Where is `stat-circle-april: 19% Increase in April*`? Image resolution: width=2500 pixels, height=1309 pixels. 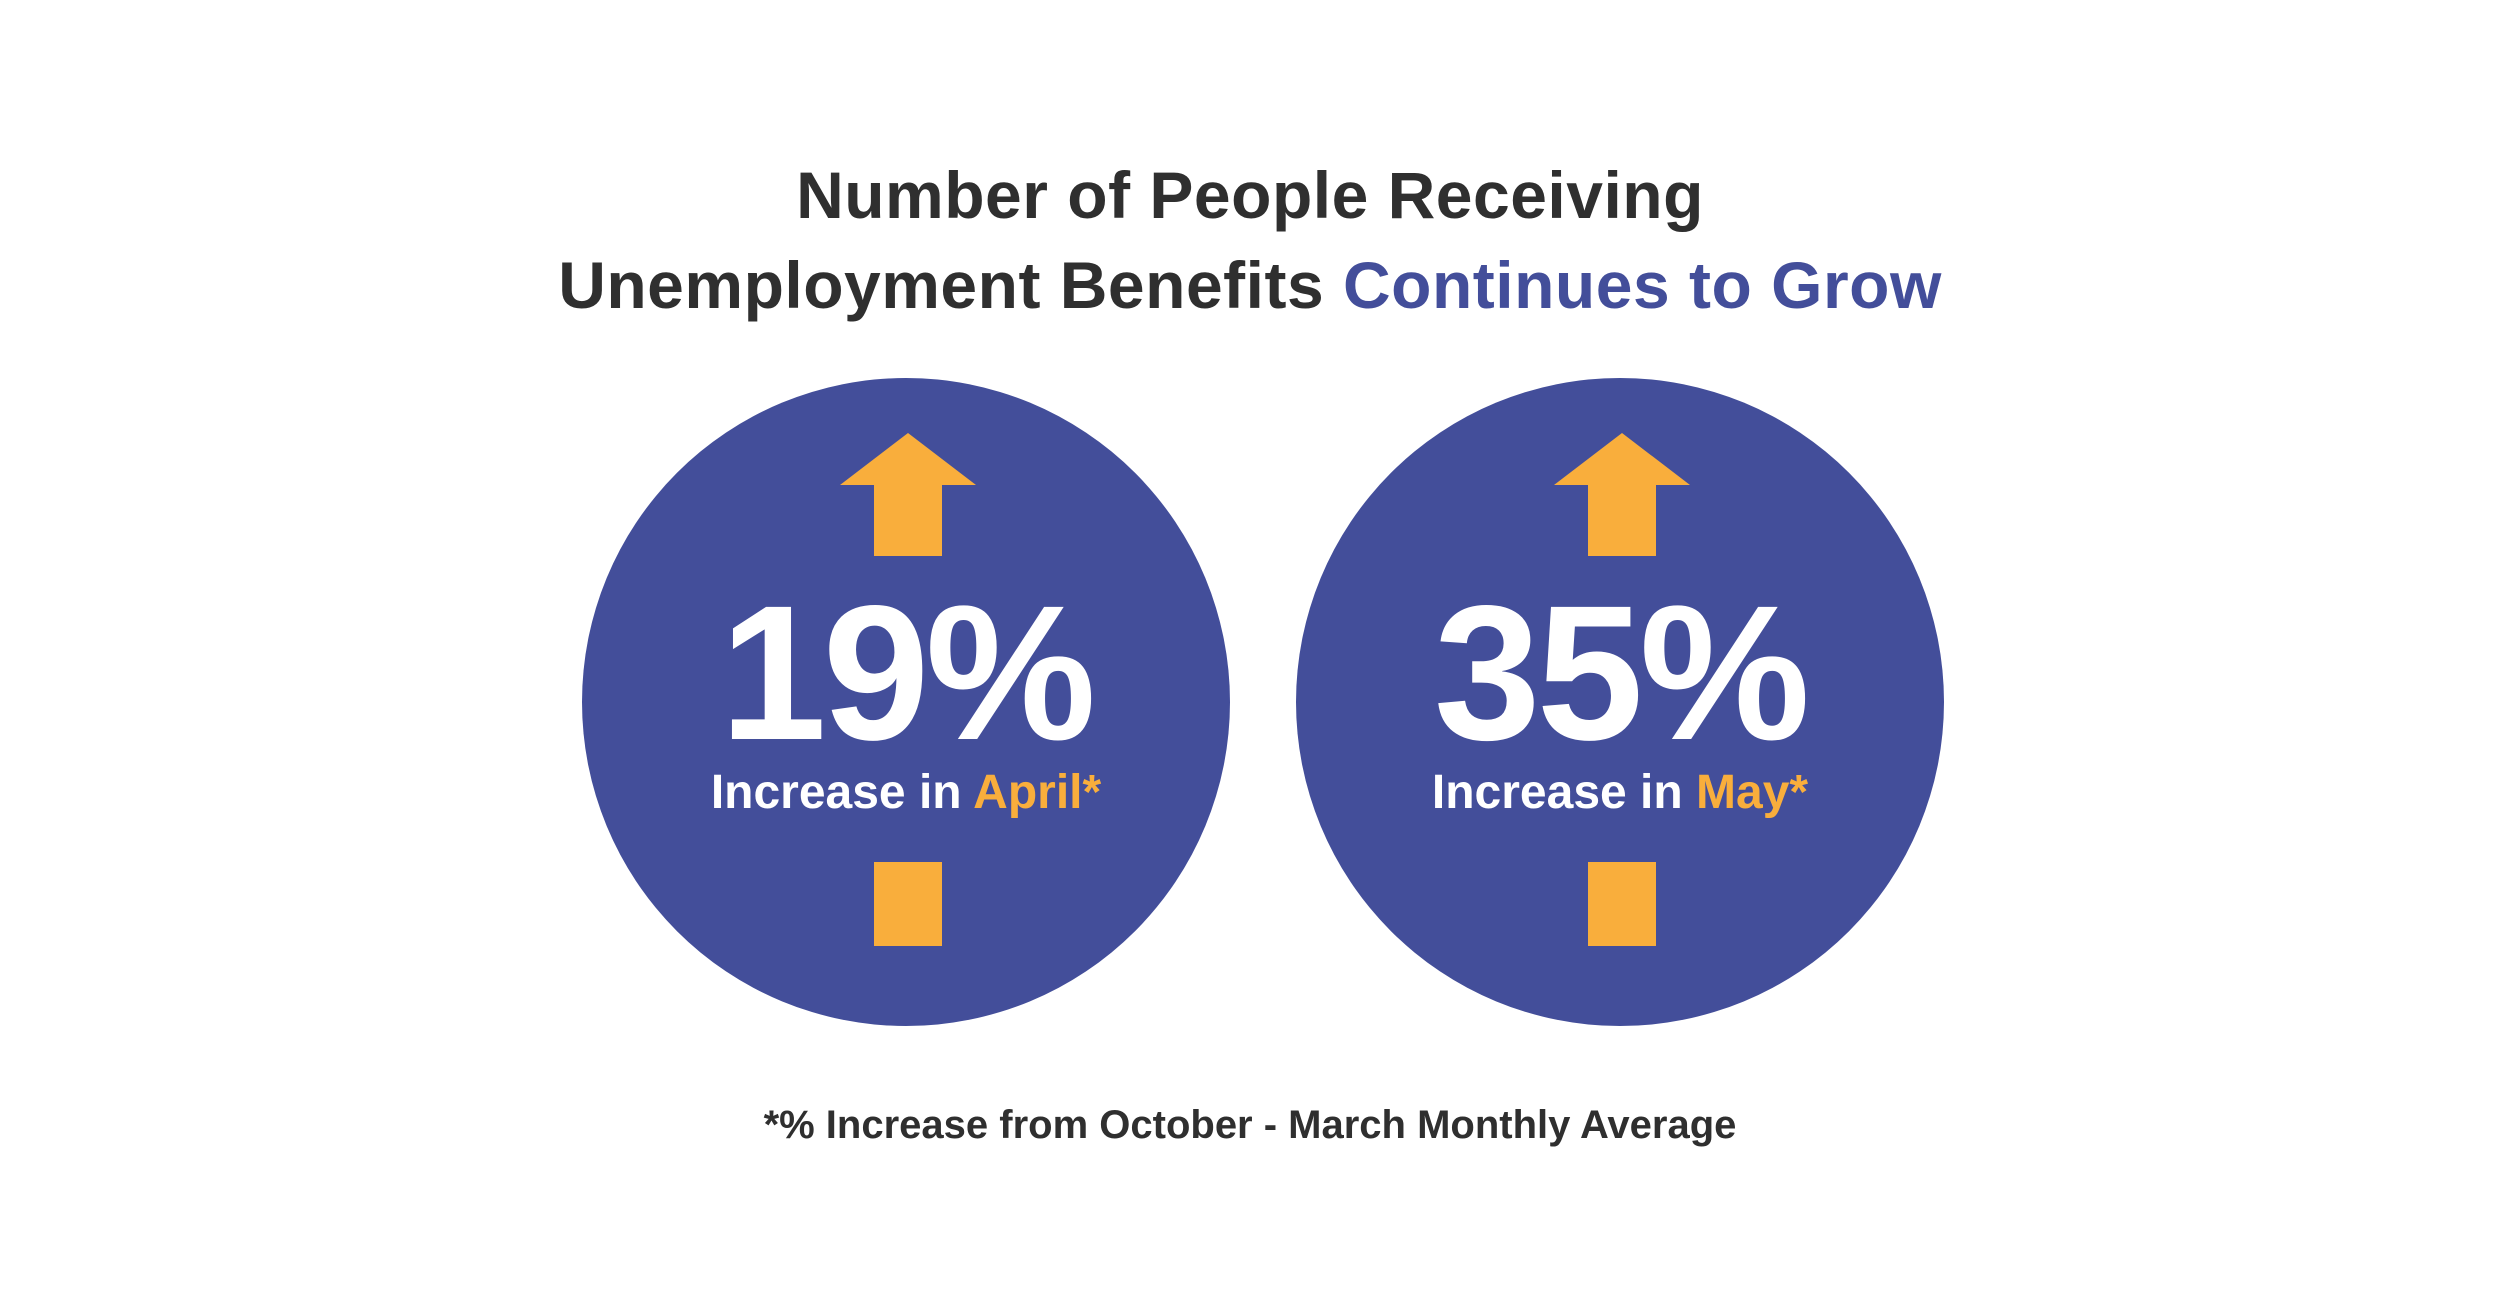 stat-circle-april: 19% Increase in April* is located at coordinates (906, 702).